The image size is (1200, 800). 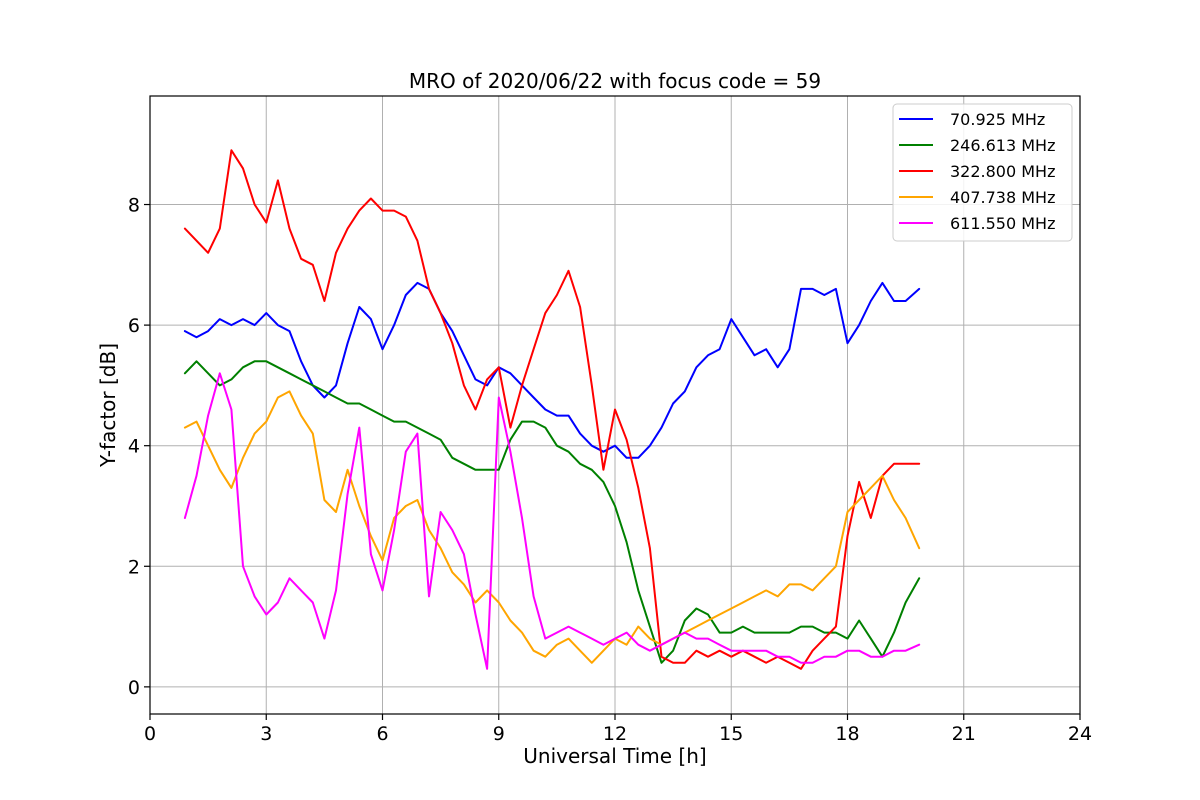 What do you see at coordinates (150, 734) in the screenshot?
I see `x-tick-label: 0` at bounding box center [150, 734].